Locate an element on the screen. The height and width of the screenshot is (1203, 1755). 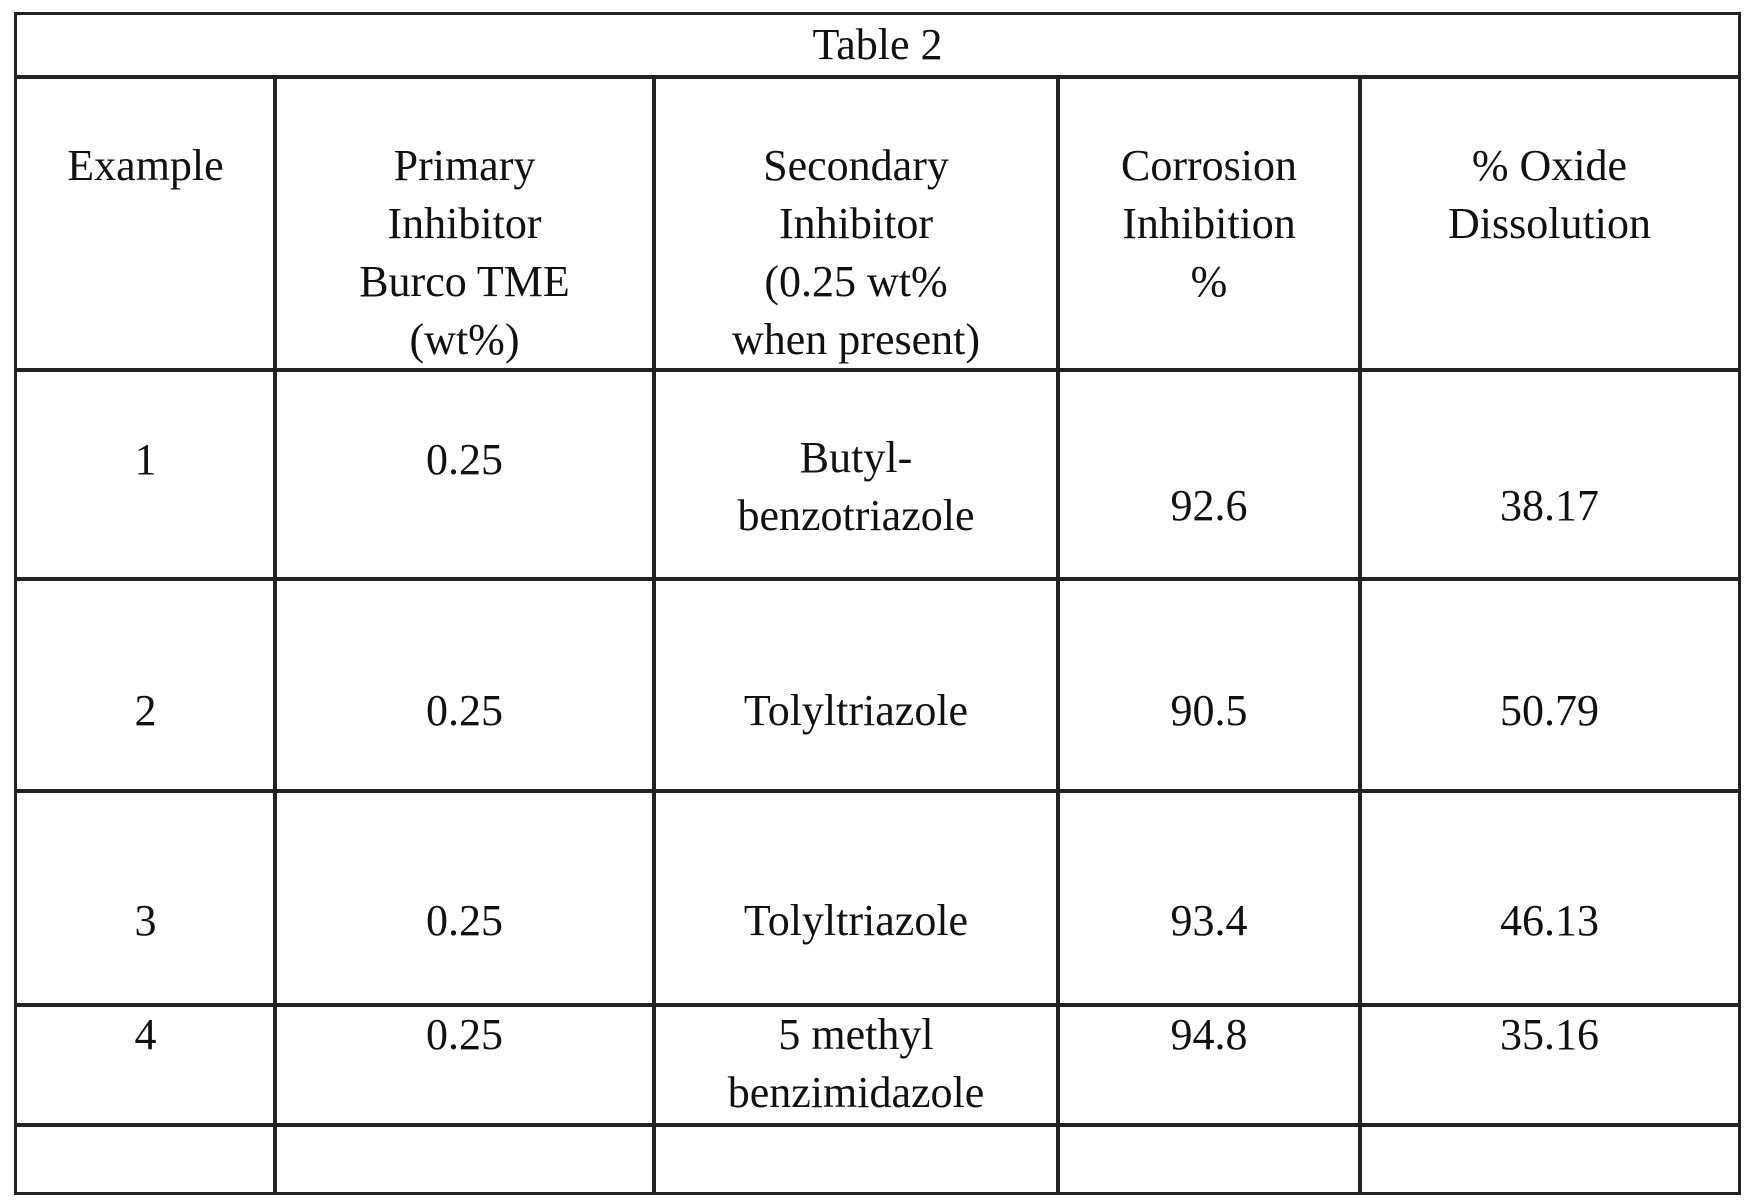
table-cell: Butyl- benzotriazole is located at coordinates (856, 474).